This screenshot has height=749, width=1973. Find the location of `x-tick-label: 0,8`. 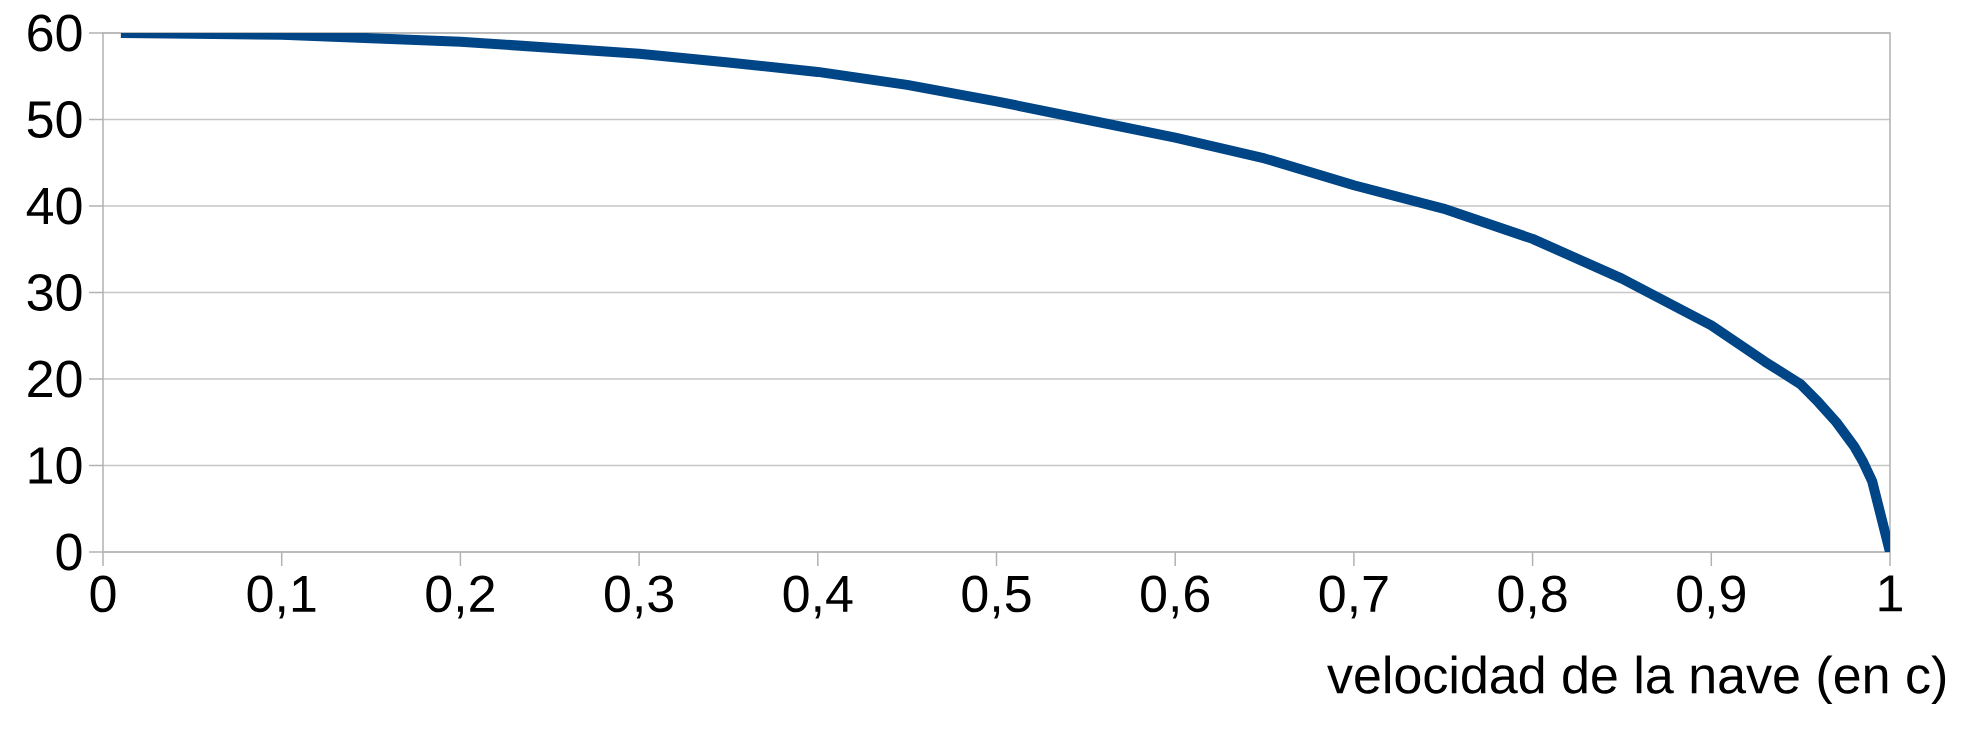

x-tick-label: 0,8 is located at coordinates (1532, 597).